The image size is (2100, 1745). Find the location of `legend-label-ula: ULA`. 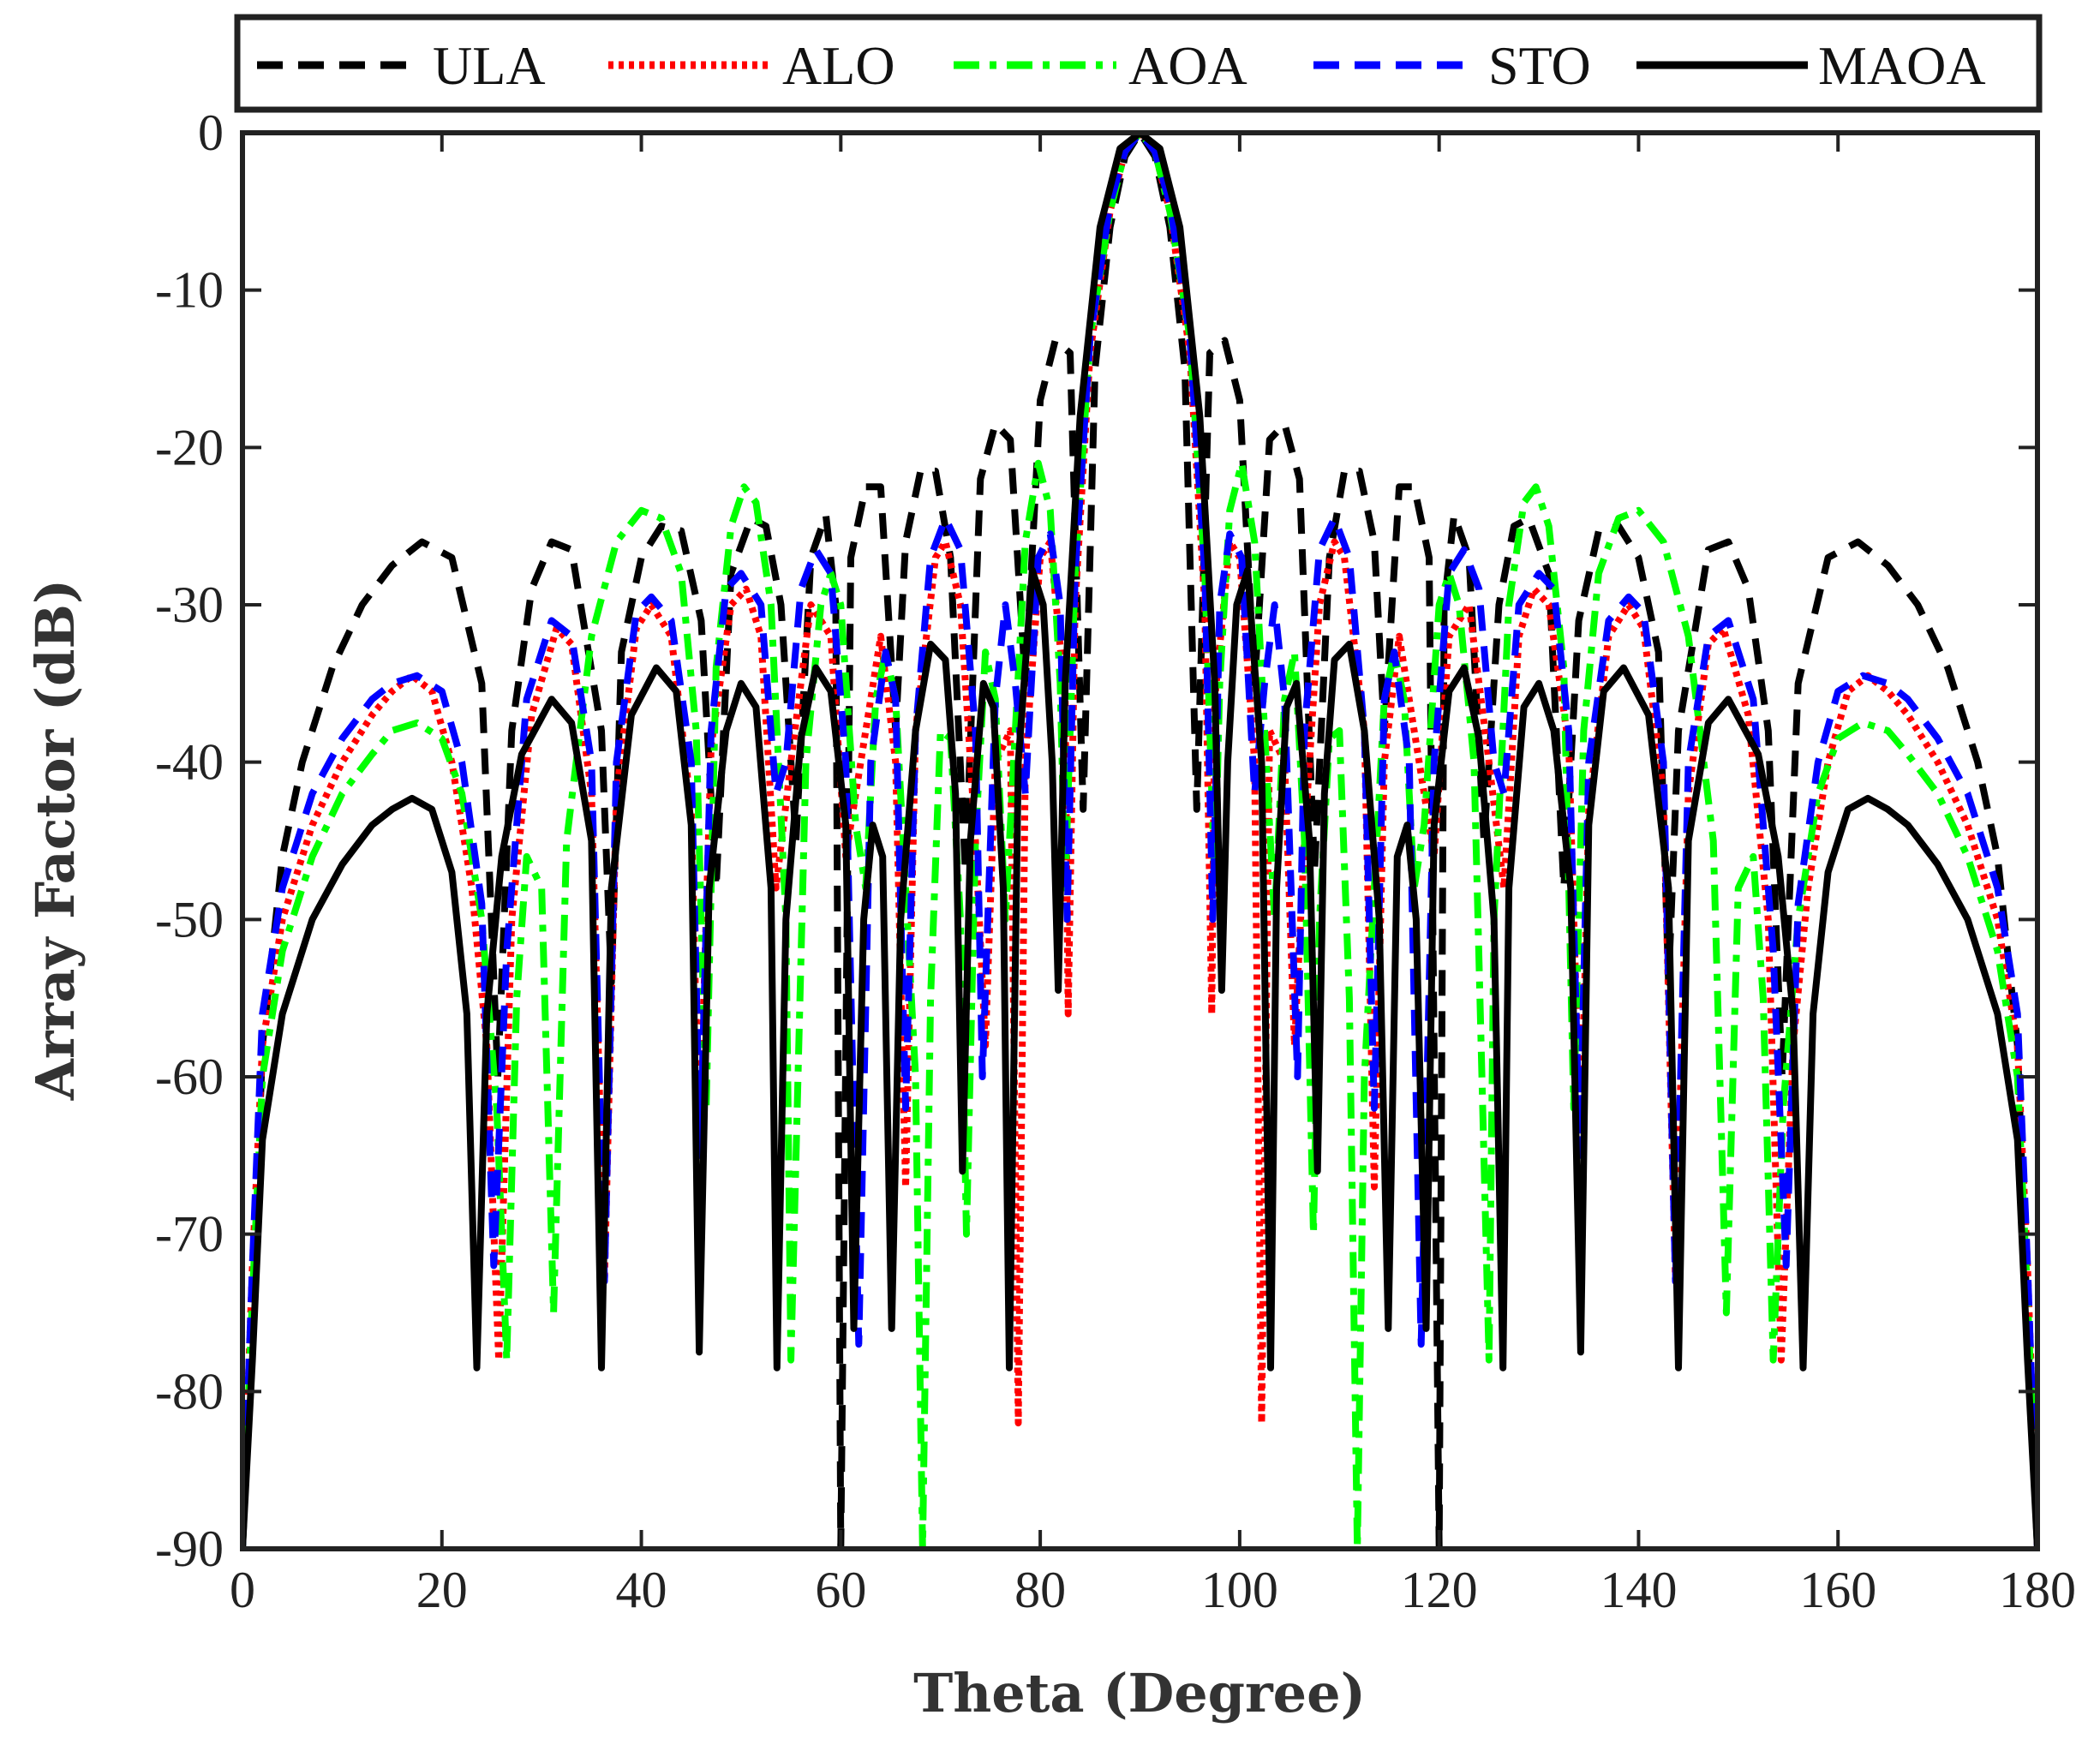

legend-label-ula: ULA is located at coordinates (489, 65).